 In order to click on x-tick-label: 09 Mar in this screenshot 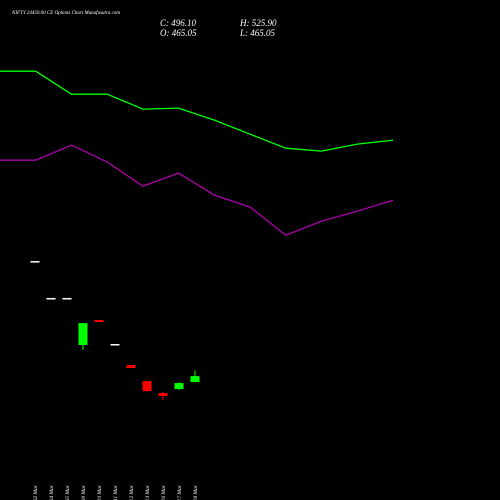, I will do `click(84, 492)`.